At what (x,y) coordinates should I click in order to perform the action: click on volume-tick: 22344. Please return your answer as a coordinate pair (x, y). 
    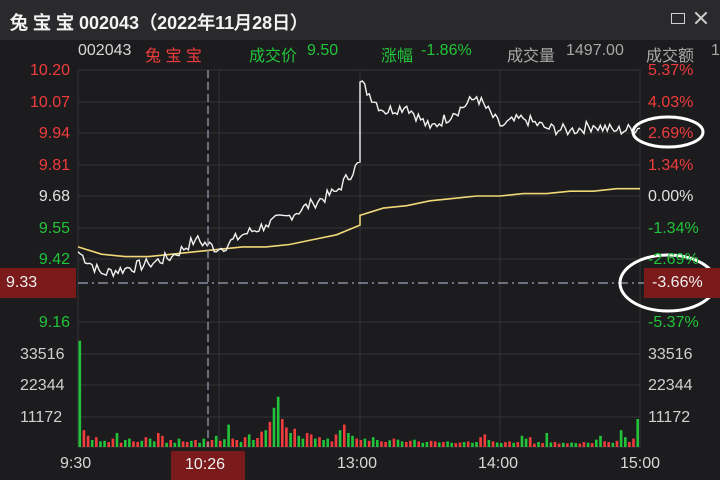
    Looking at the image, I should click on (42, 385).